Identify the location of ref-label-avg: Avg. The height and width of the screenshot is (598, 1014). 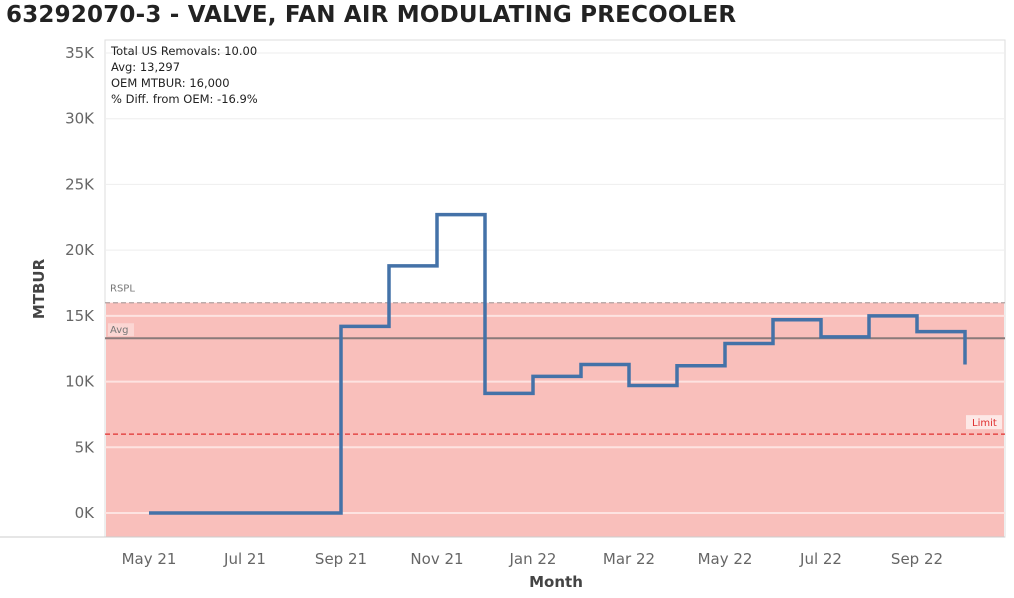
(119, 330).